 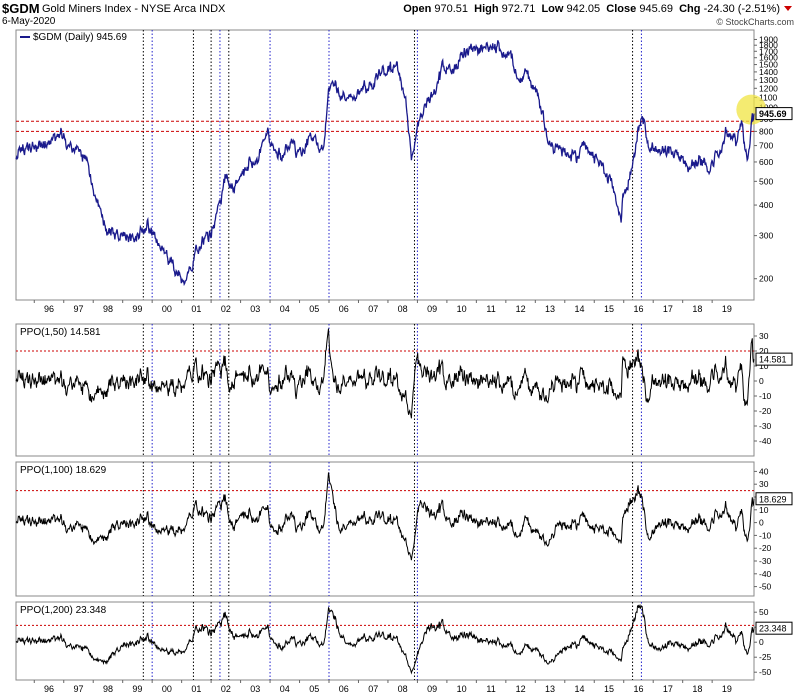 I want to click on price-y-tick-label: 700, so click(x=766, y=146).